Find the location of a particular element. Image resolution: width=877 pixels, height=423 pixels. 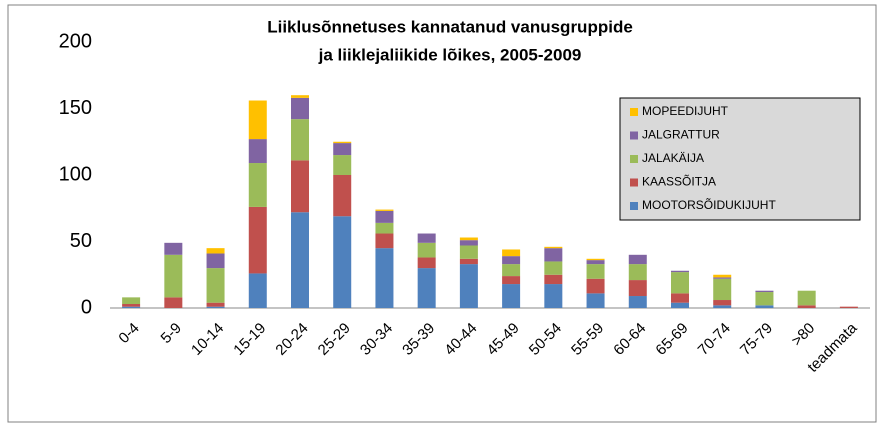

legend-label: KAASSÕITJA is located at coordinates (679, 181).